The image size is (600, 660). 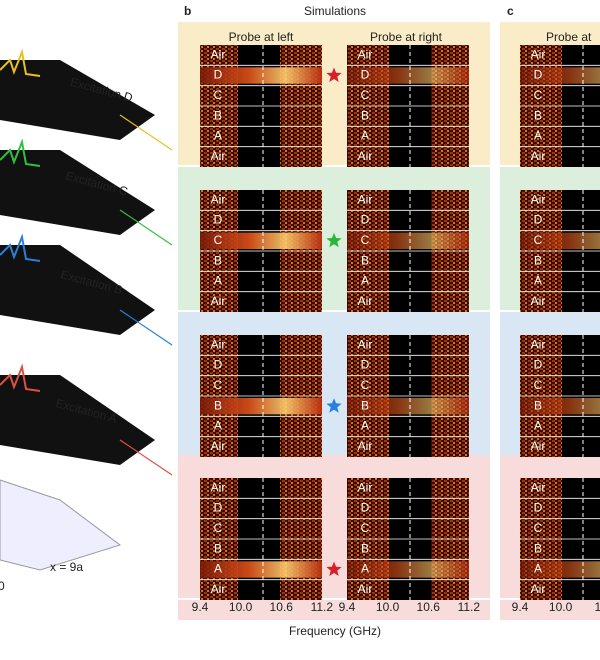 I want to click on x-tick-label: 10.6, so click(x=429, y=607).